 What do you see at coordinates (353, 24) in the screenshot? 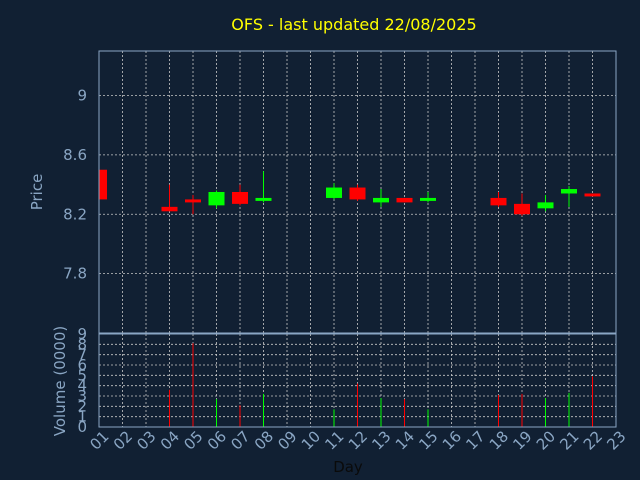
I see `chart-title: OFS - last updated 22/08/2025` at bounding box center [353, 24].